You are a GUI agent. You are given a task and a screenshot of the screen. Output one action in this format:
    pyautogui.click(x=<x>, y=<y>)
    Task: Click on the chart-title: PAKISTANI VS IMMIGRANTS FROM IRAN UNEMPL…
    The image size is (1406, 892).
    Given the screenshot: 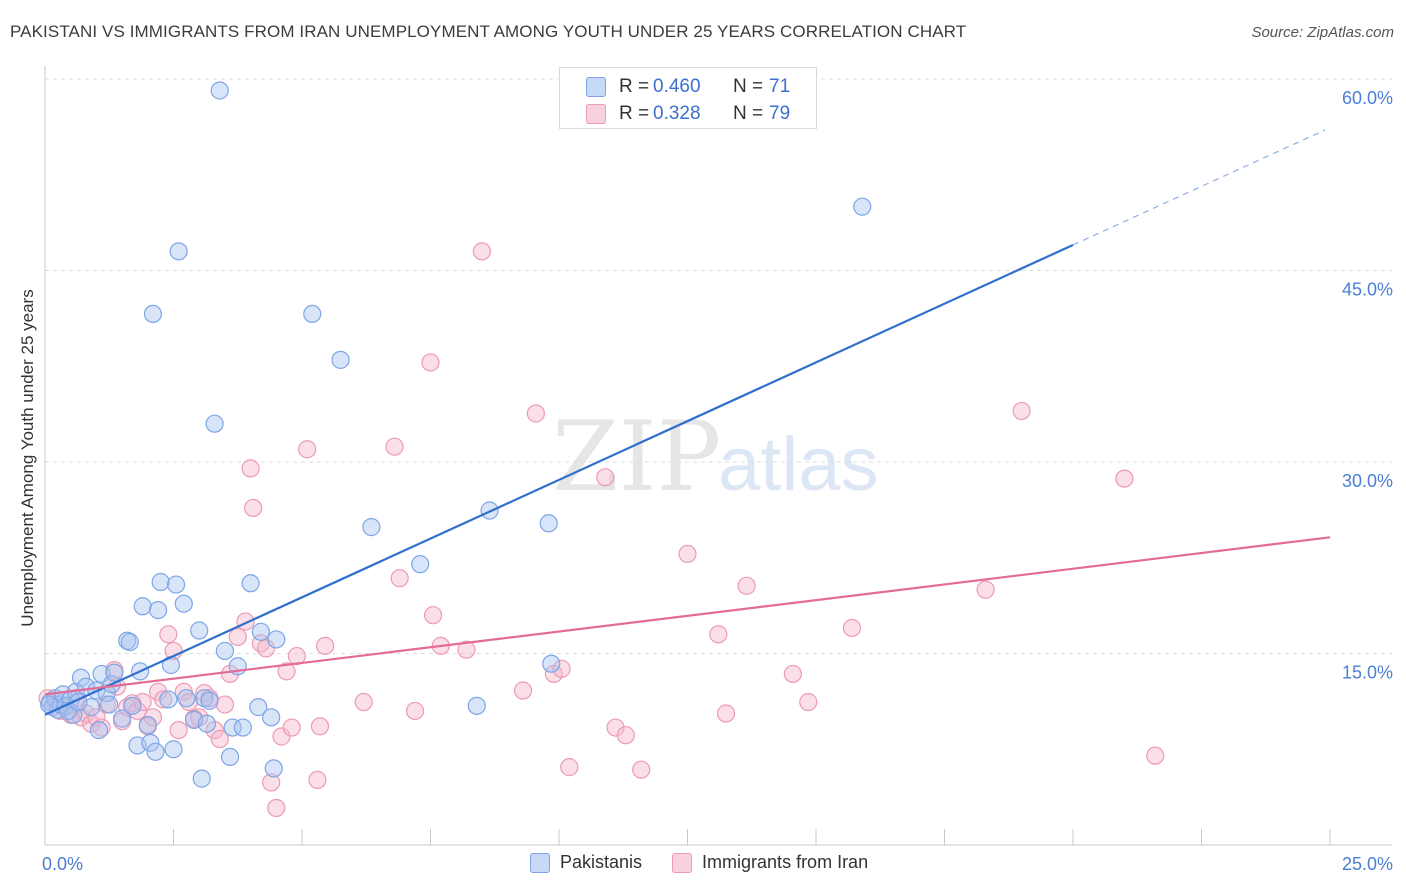 What is the action you would take?
    pyautogui.click(x=488, y=31)
    